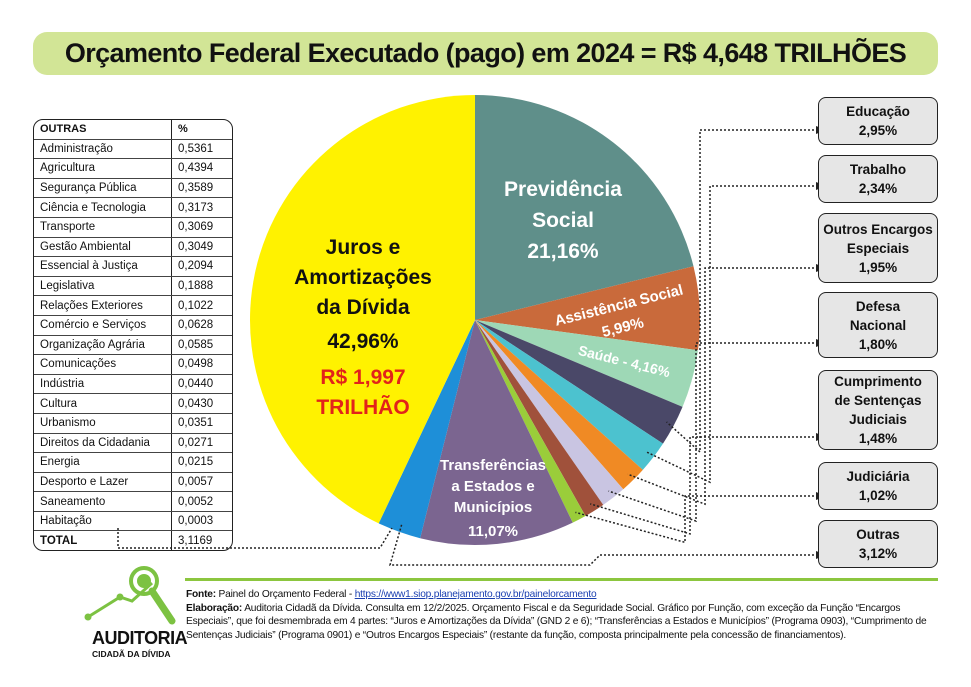 The height and width of the screenshot is (687, 971). What do you see at coordinates (133, 422) in the screenshot?
I see `table-row: Urbanismo 0,0351` at bounding box center [133, 422].